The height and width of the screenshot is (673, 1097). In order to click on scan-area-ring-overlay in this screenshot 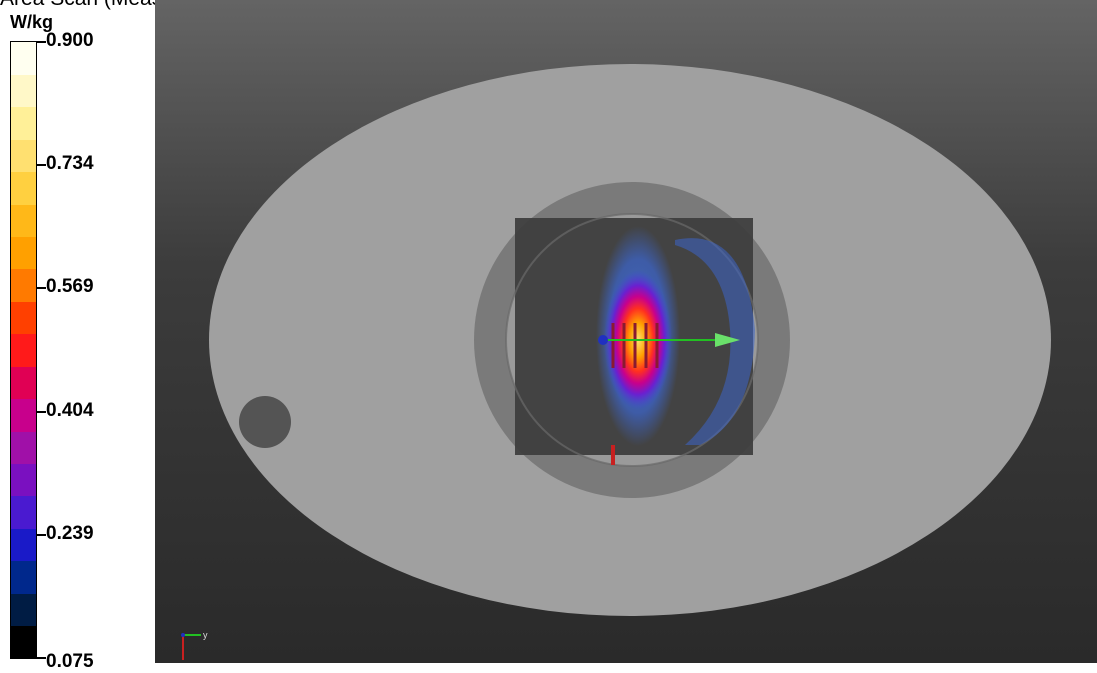, I will do `click(632, 340)`.